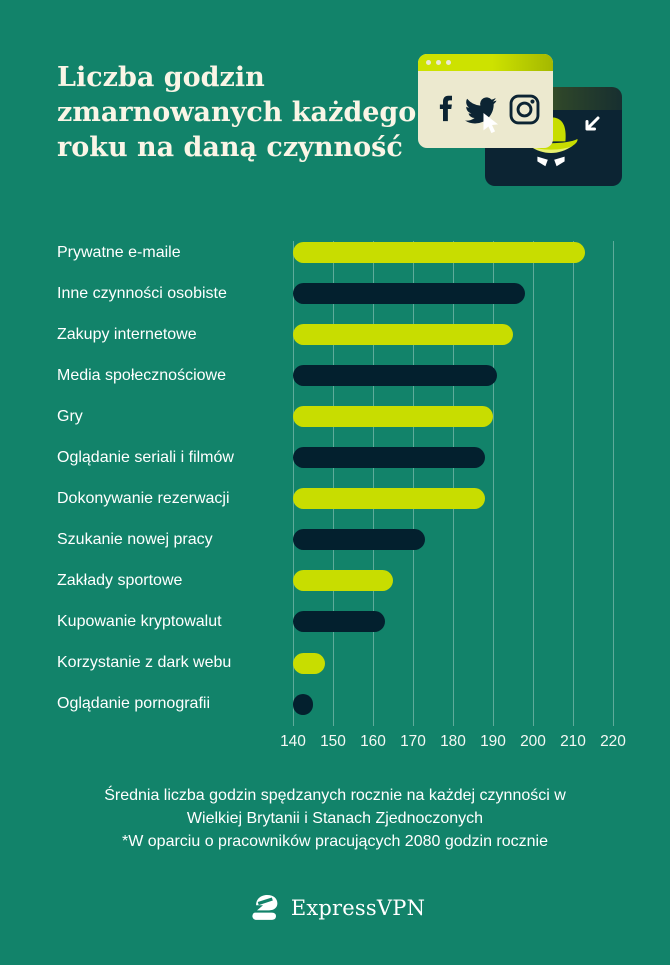  Describe the element at coordinates (592, 123) in the screenshot. I see `cursor-arrow-icon` at that location.